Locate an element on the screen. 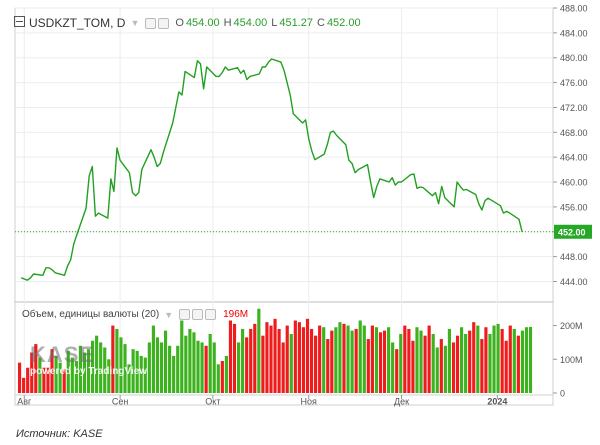 Image resolution: width=600 pixels, height=445 pixels. x-tick-label: Сен is located at coordinates (120, 402).